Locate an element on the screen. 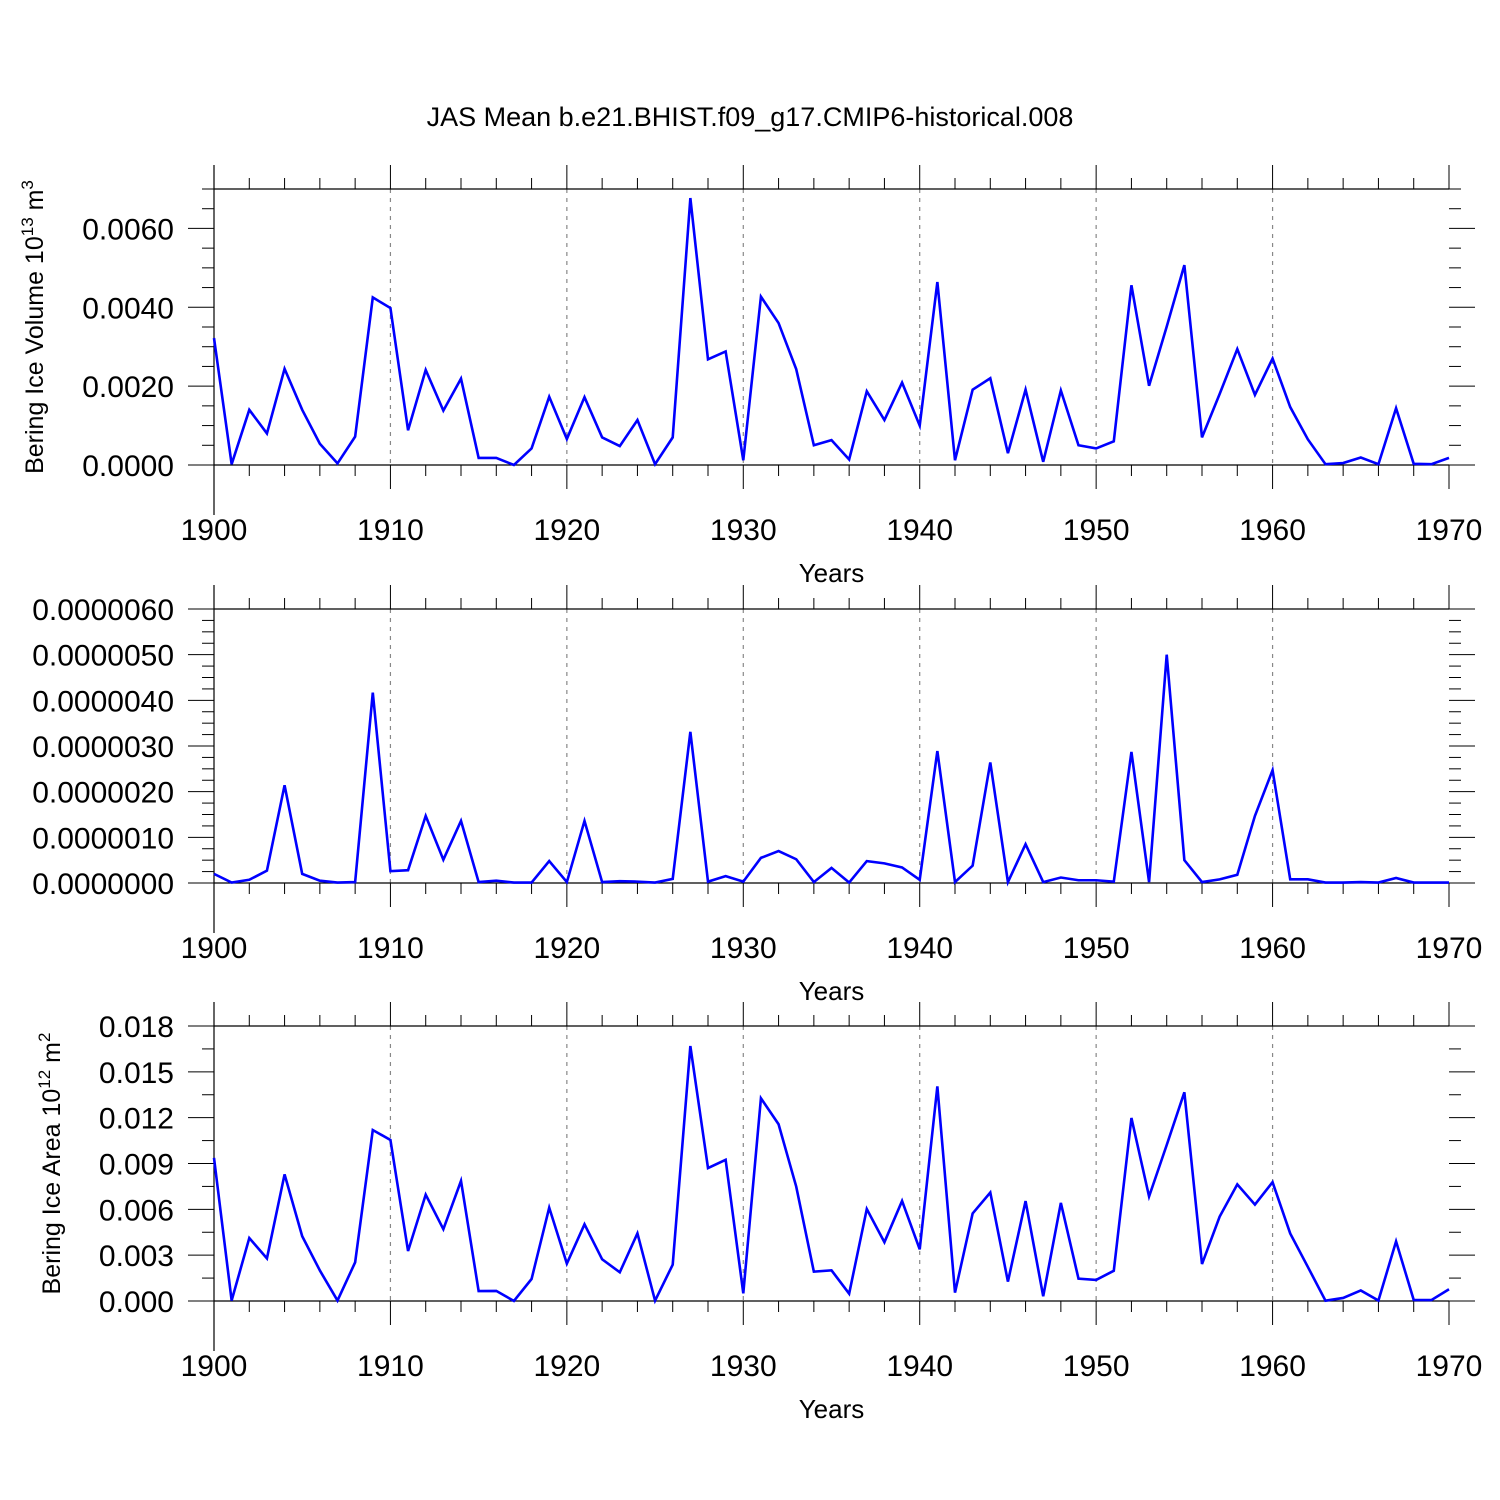  x-tick-label: 1970 is located at coordinates (1449, 948).